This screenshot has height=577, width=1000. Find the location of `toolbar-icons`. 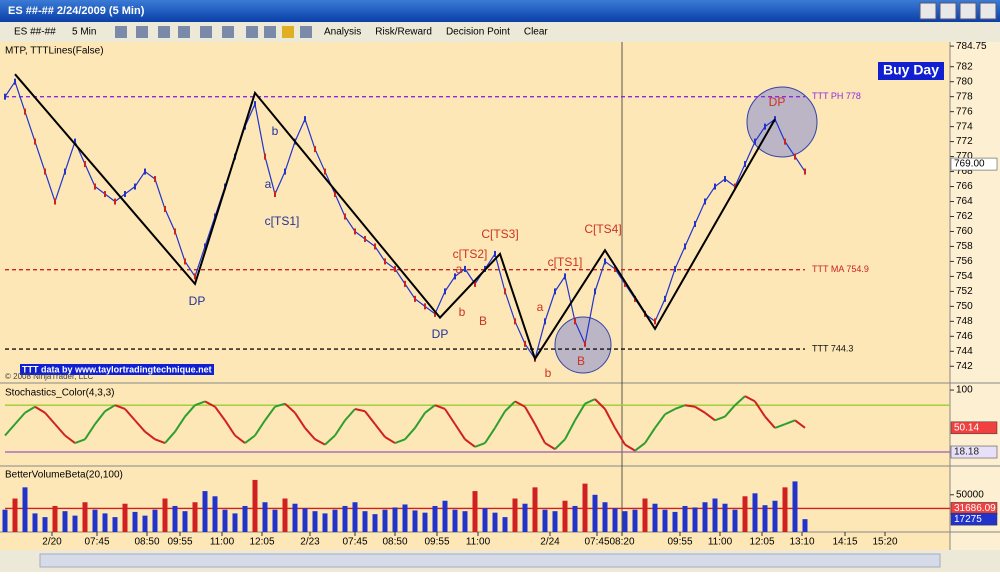

toolbar-icons is located at coordinates (213, 32).